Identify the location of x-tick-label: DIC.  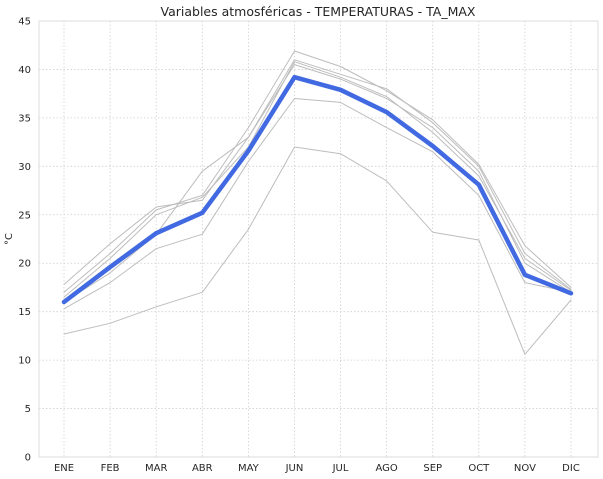
(571, 468).